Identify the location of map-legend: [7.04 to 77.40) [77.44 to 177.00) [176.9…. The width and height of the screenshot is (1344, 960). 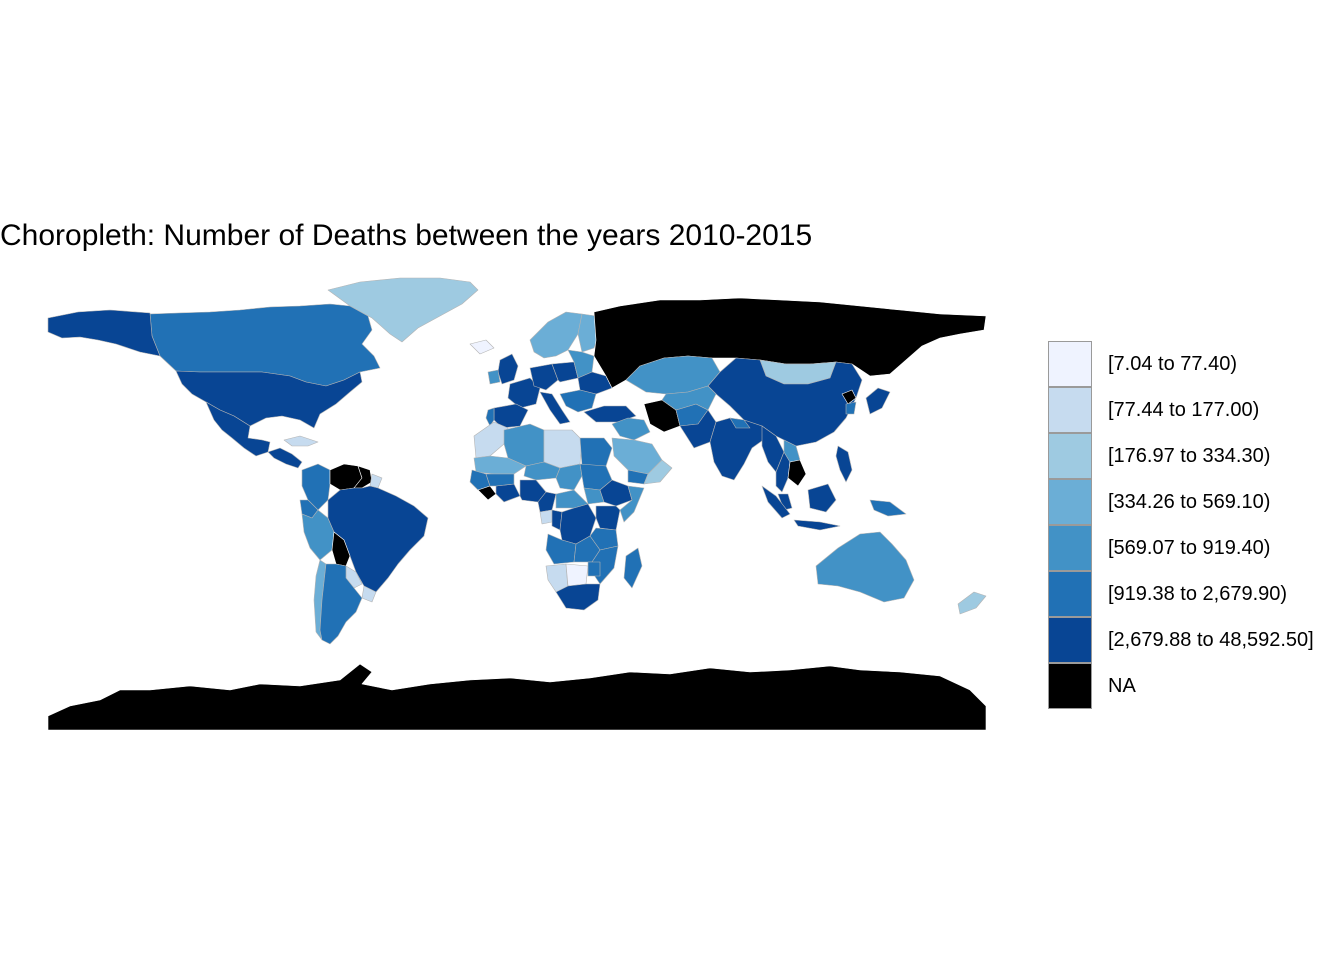
(1196, 525).